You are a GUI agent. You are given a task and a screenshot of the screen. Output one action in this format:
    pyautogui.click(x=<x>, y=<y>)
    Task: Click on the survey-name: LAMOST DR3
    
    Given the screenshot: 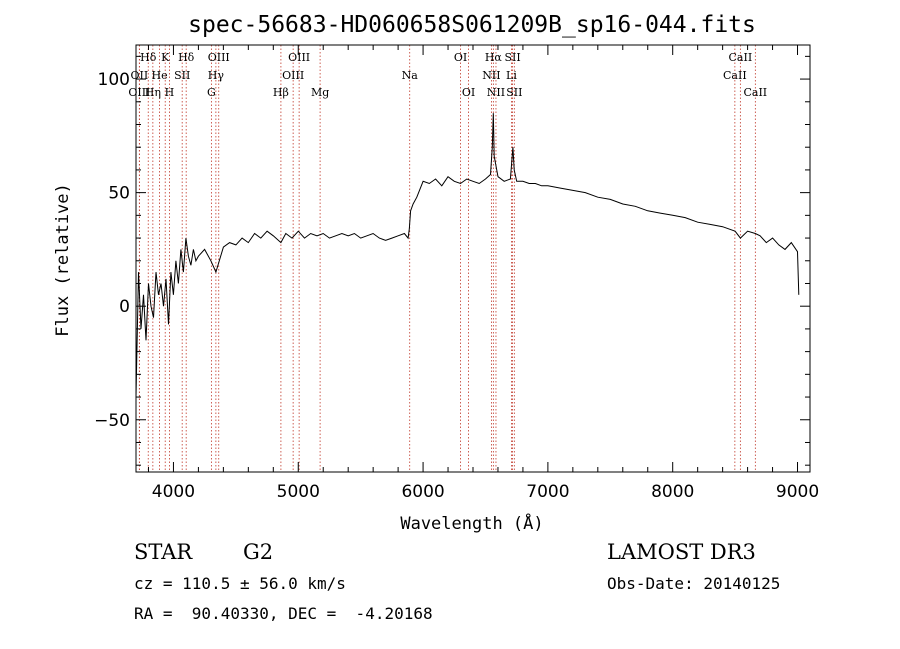 What is the action you would take?
    pyautogui.click(x=681, y=552)
    